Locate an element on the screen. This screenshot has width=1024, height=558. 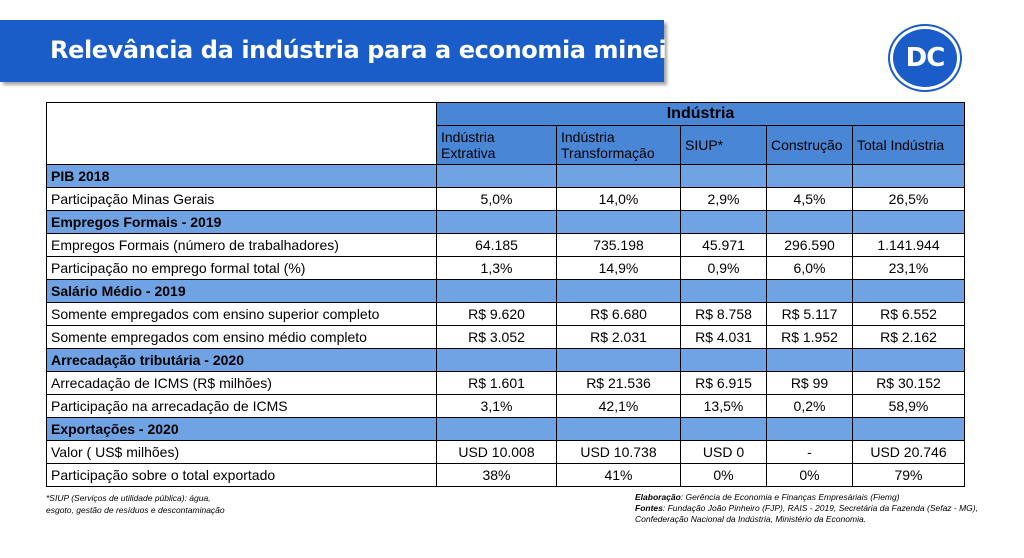
elaboration-label: Elaboração is located at coordinates (658, 497).